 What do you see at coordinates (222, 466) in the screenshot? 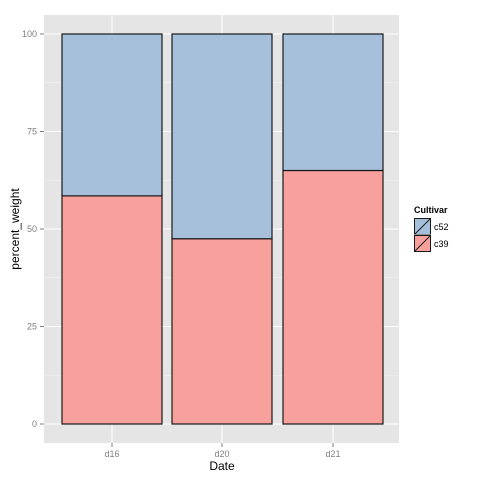
I see `x-axis-title: Date` at bounding box center [222, 466].